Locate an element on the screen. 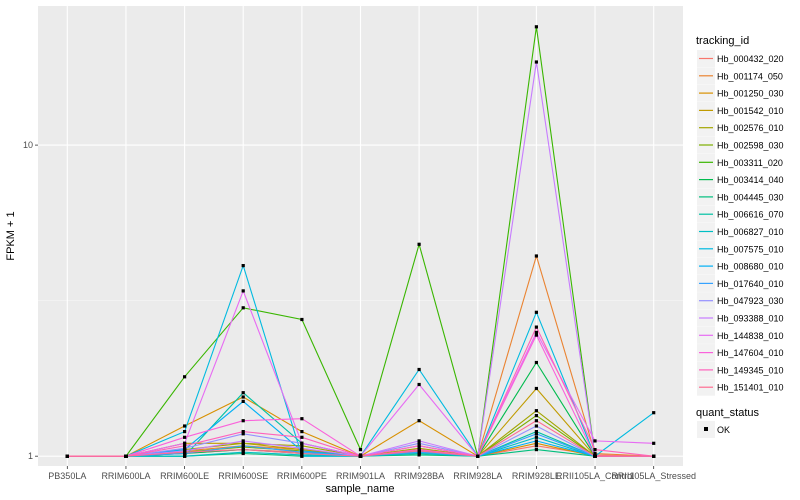 This screenshot has width=800, height=500. legend-label: Hb_144838_010 is located at coordinates (750, 336).